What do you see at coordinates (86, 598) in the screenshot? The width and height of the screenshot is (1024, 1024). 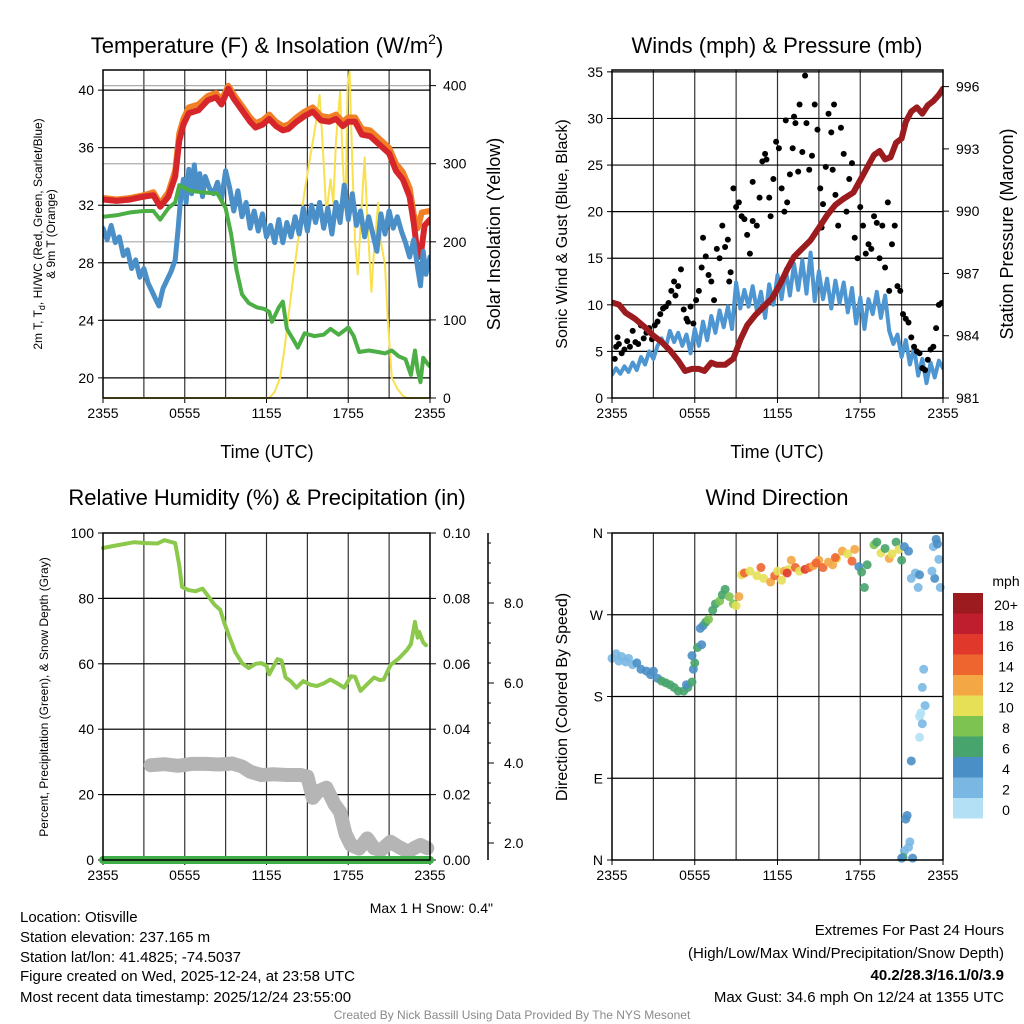 I see `y-tick-label: 80` at bounding box center [86, 598].